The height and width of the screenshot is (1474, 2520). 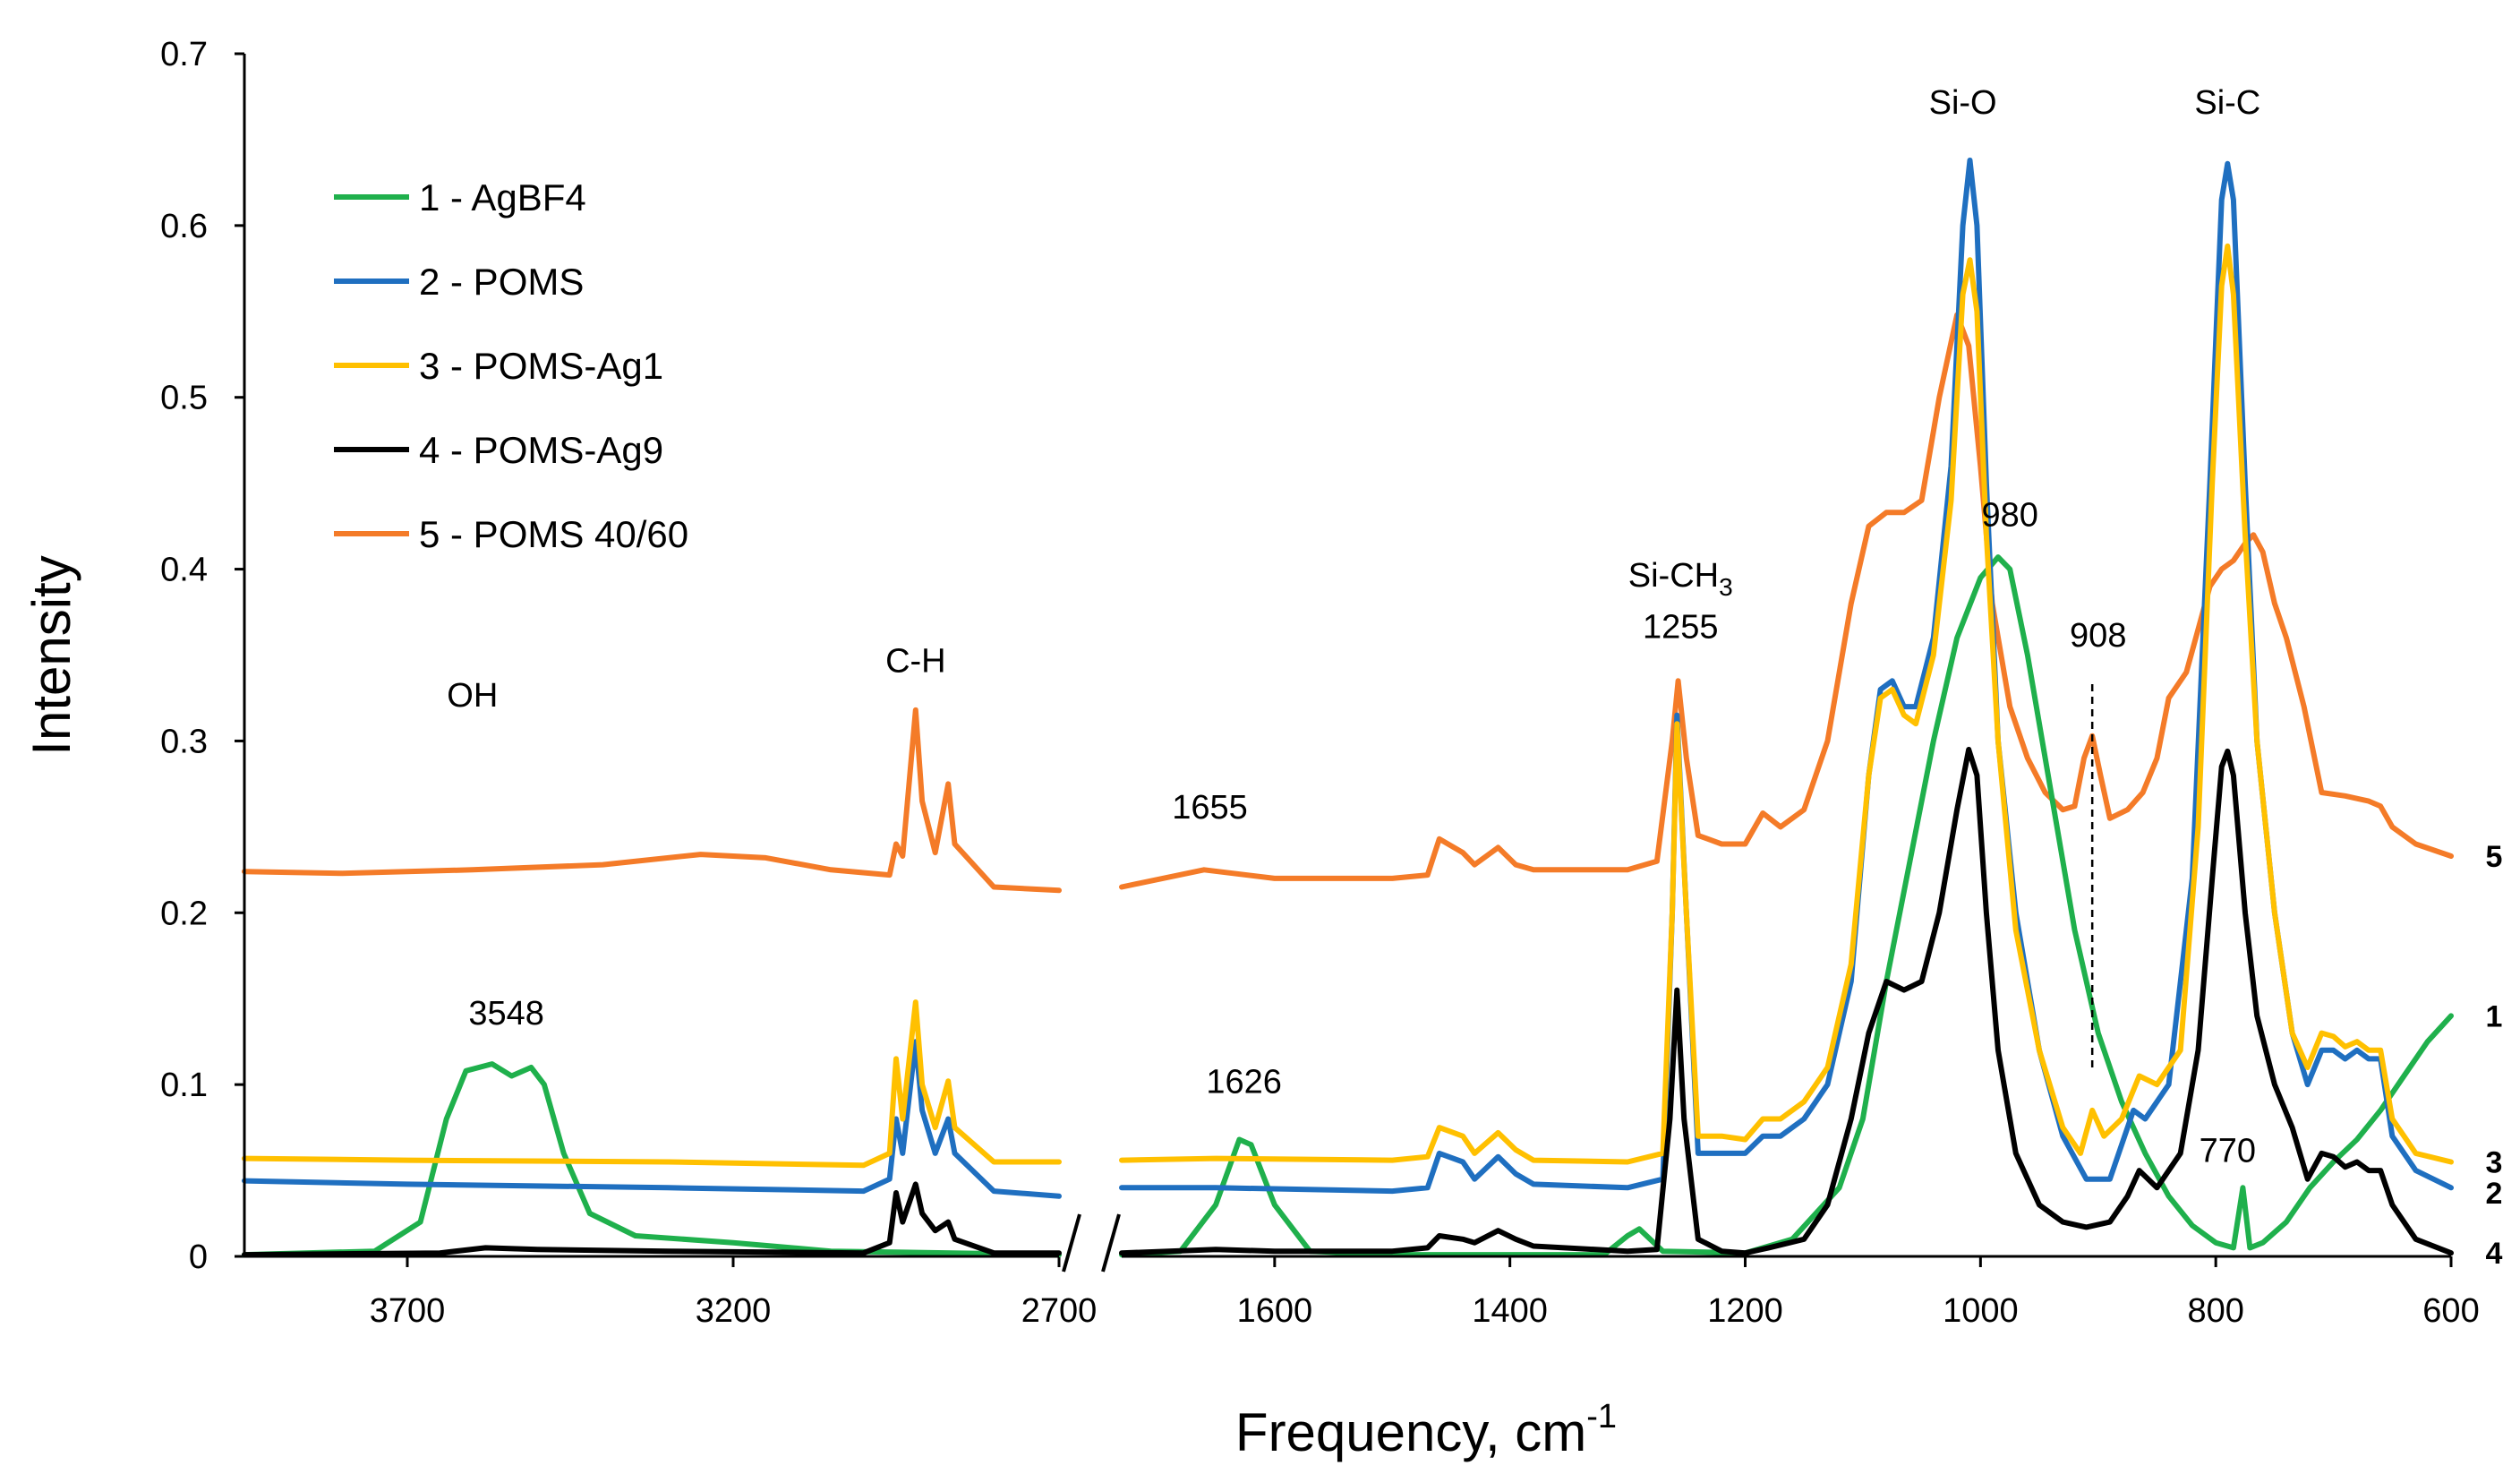 I want to click on y-tick-label: 0.5, so click(x=184, y=398).